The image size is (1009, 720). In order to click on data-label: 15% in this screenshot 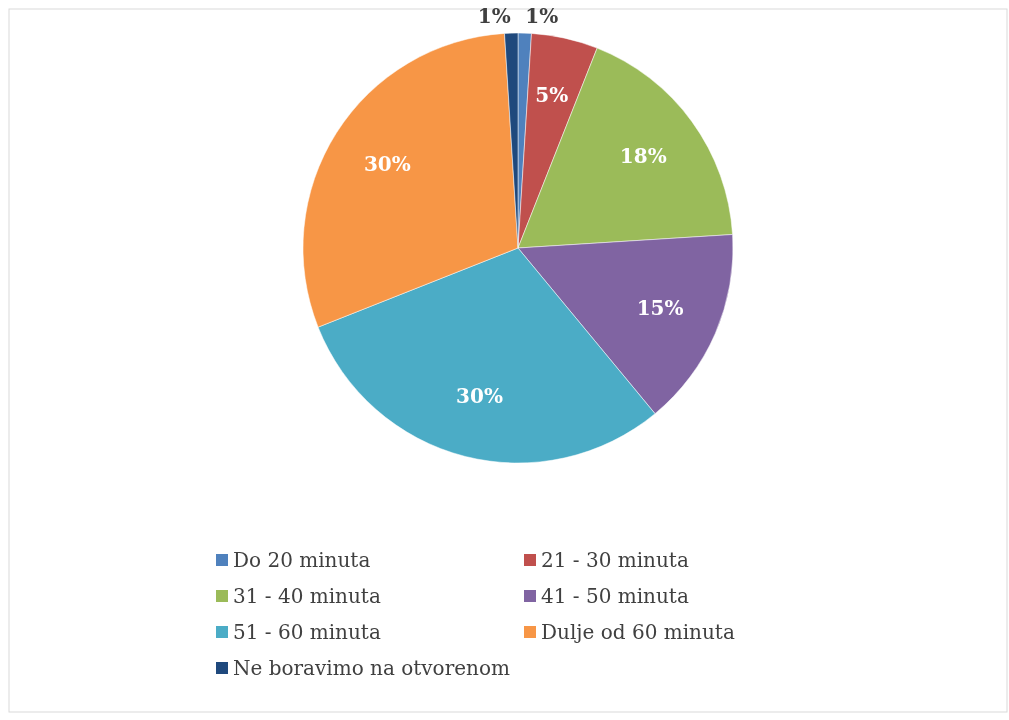, I will do `click(660, 307)`.